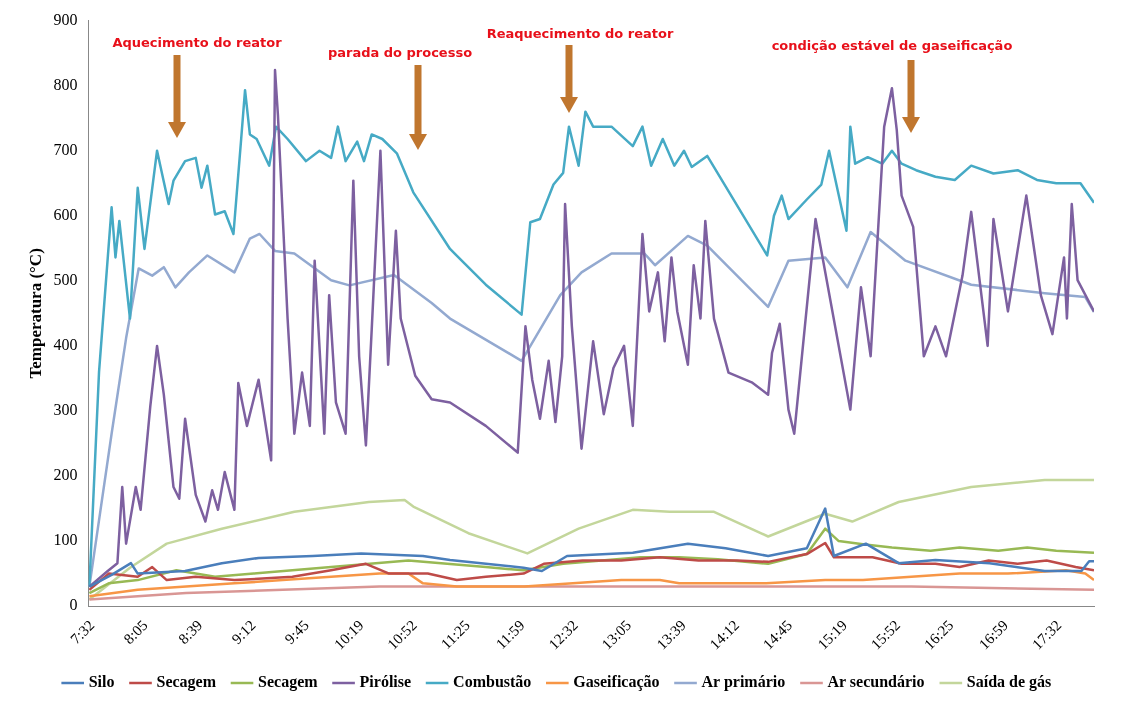  I want to click on annotation: Aquecimento do reator, so click(197, 42).